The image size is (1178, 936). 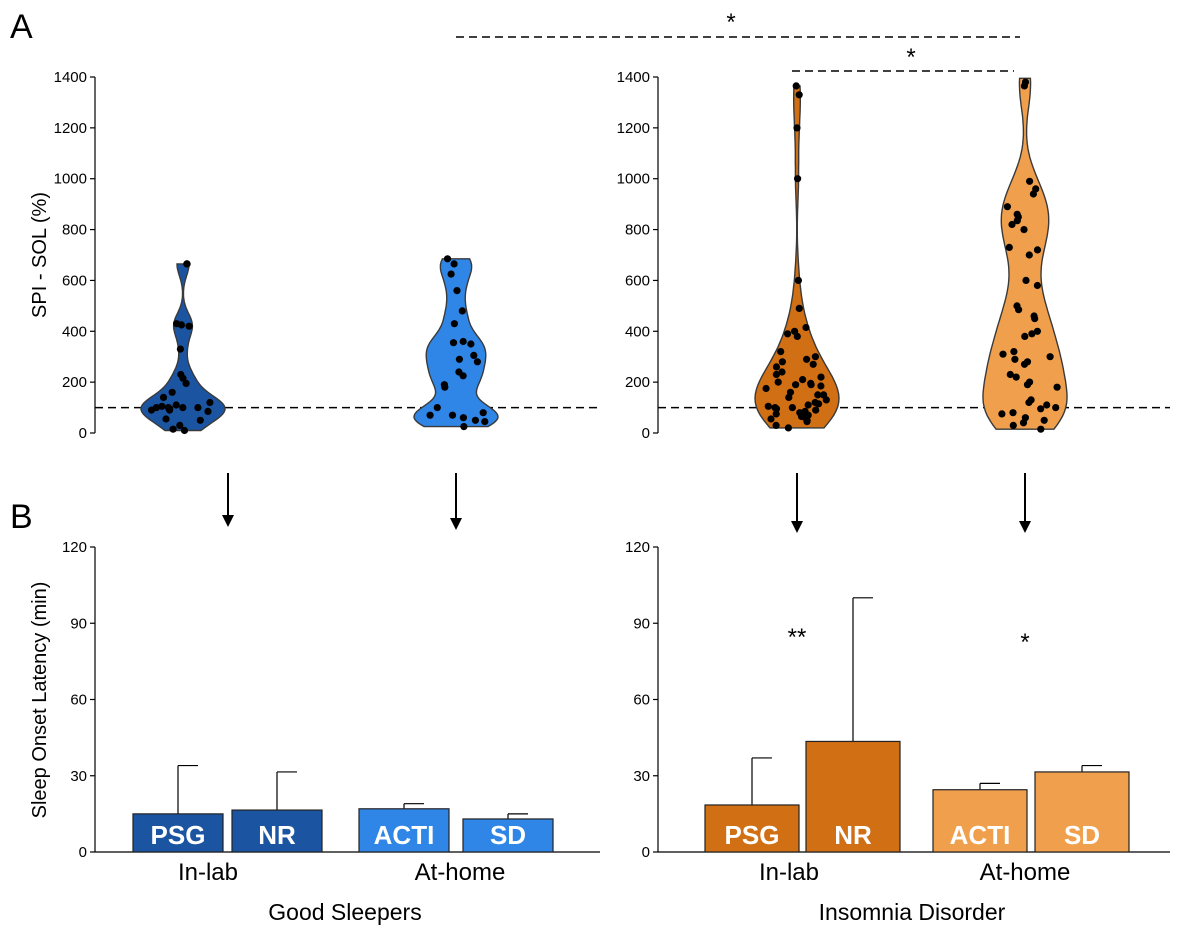 What do you see at coordinates (74, 280) in the screenshot?
I see `y-tick-label: 600` at bounding box center [74, 280].